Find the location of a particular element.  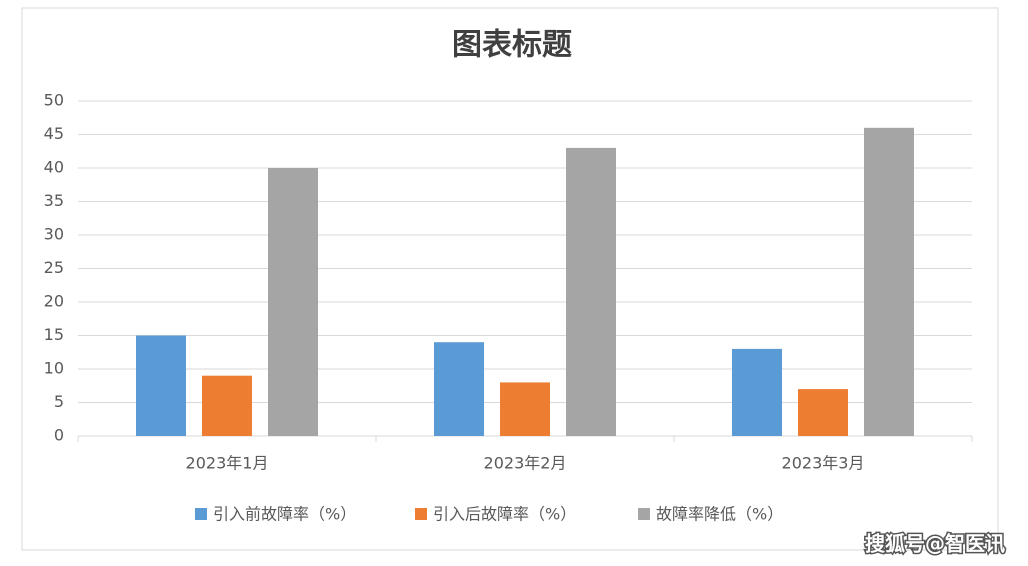

x-tick-label: 2023年1月 is located at coordinates (227, 463).